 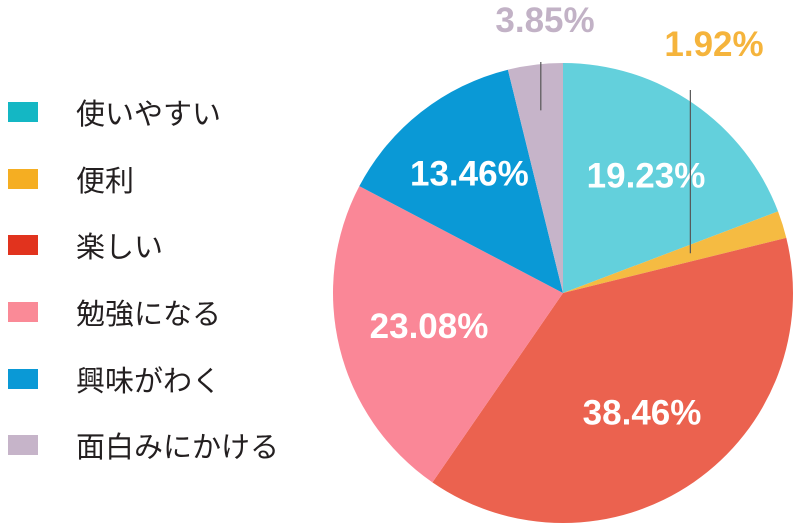 What do you see at coordinates (642, 412) in the screenshot?
I see `data-label: 38.46%` at bounding box center [642, 412].